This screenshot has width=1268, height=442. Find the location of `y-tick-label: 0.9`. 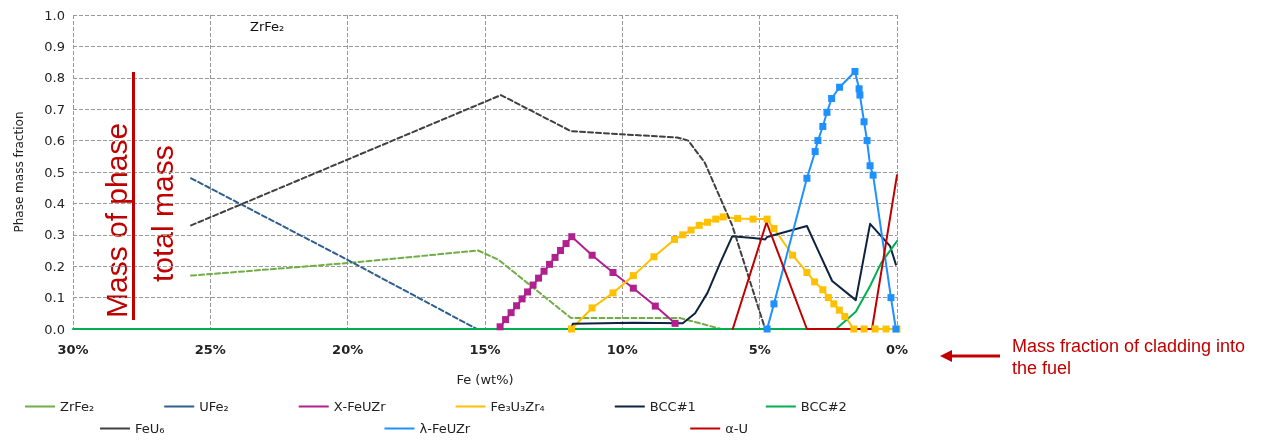

y-tick-label: 0.9 is located at coordinates (54, 46).